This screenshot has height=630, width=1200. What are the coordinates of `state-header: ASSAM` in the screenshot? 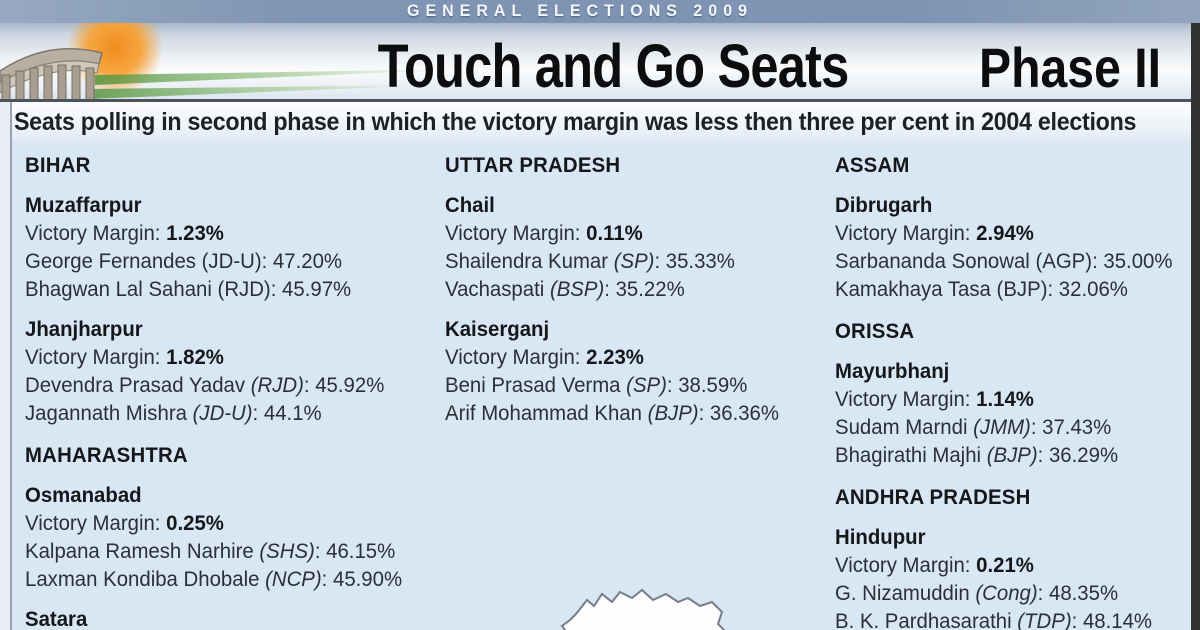 It's located at (872, 165).